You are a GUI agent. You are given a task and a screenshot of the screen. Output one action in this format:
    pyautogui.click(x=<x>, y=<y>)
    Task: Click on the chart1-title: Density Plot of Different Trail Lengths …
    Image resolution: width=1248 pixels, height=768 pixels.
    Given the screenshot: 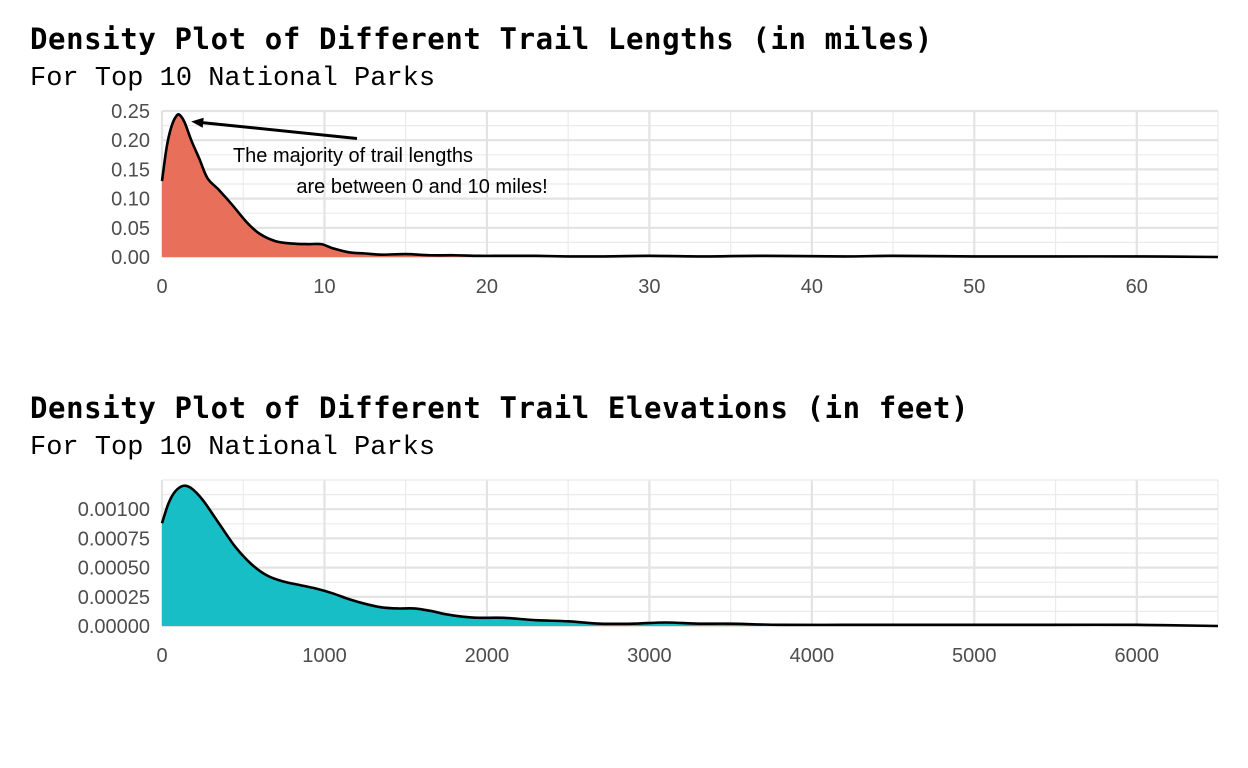 What is the action you would take?
    pyautogui.click(x=481, y=39)
    